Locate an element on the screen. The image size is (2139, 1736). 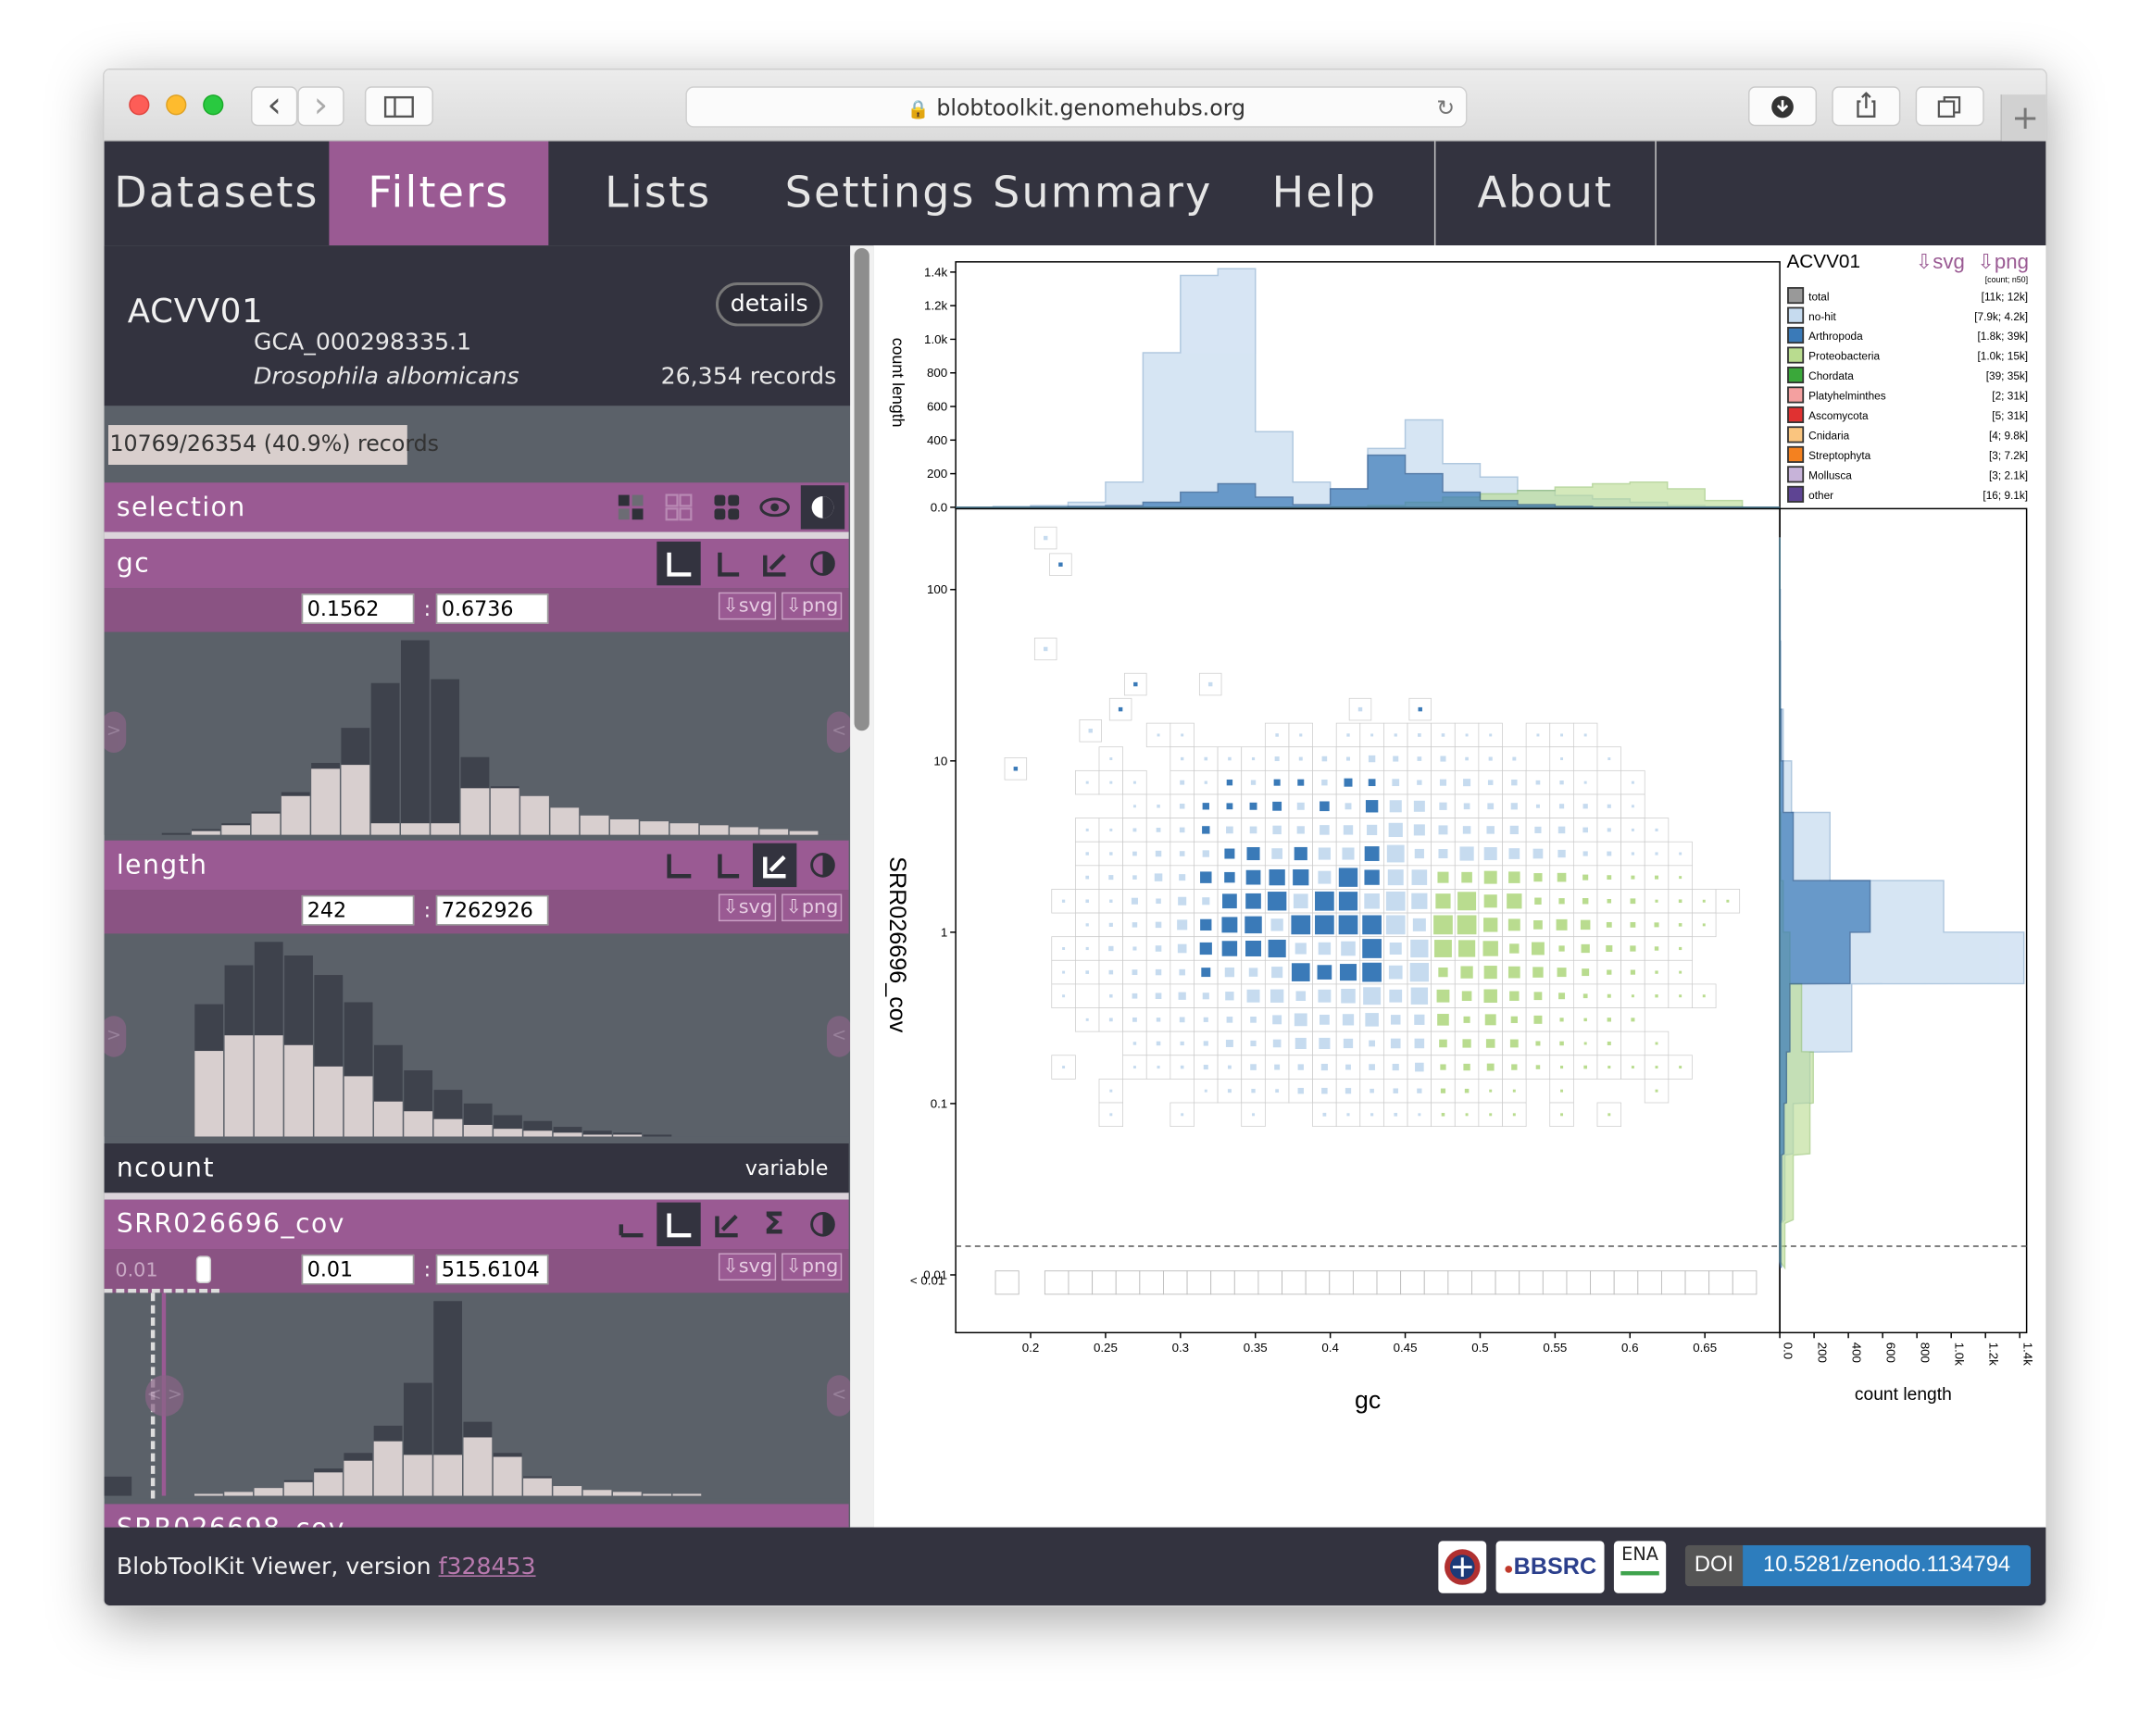
cov-max-handle: < is located at coordinates (839, 1396).